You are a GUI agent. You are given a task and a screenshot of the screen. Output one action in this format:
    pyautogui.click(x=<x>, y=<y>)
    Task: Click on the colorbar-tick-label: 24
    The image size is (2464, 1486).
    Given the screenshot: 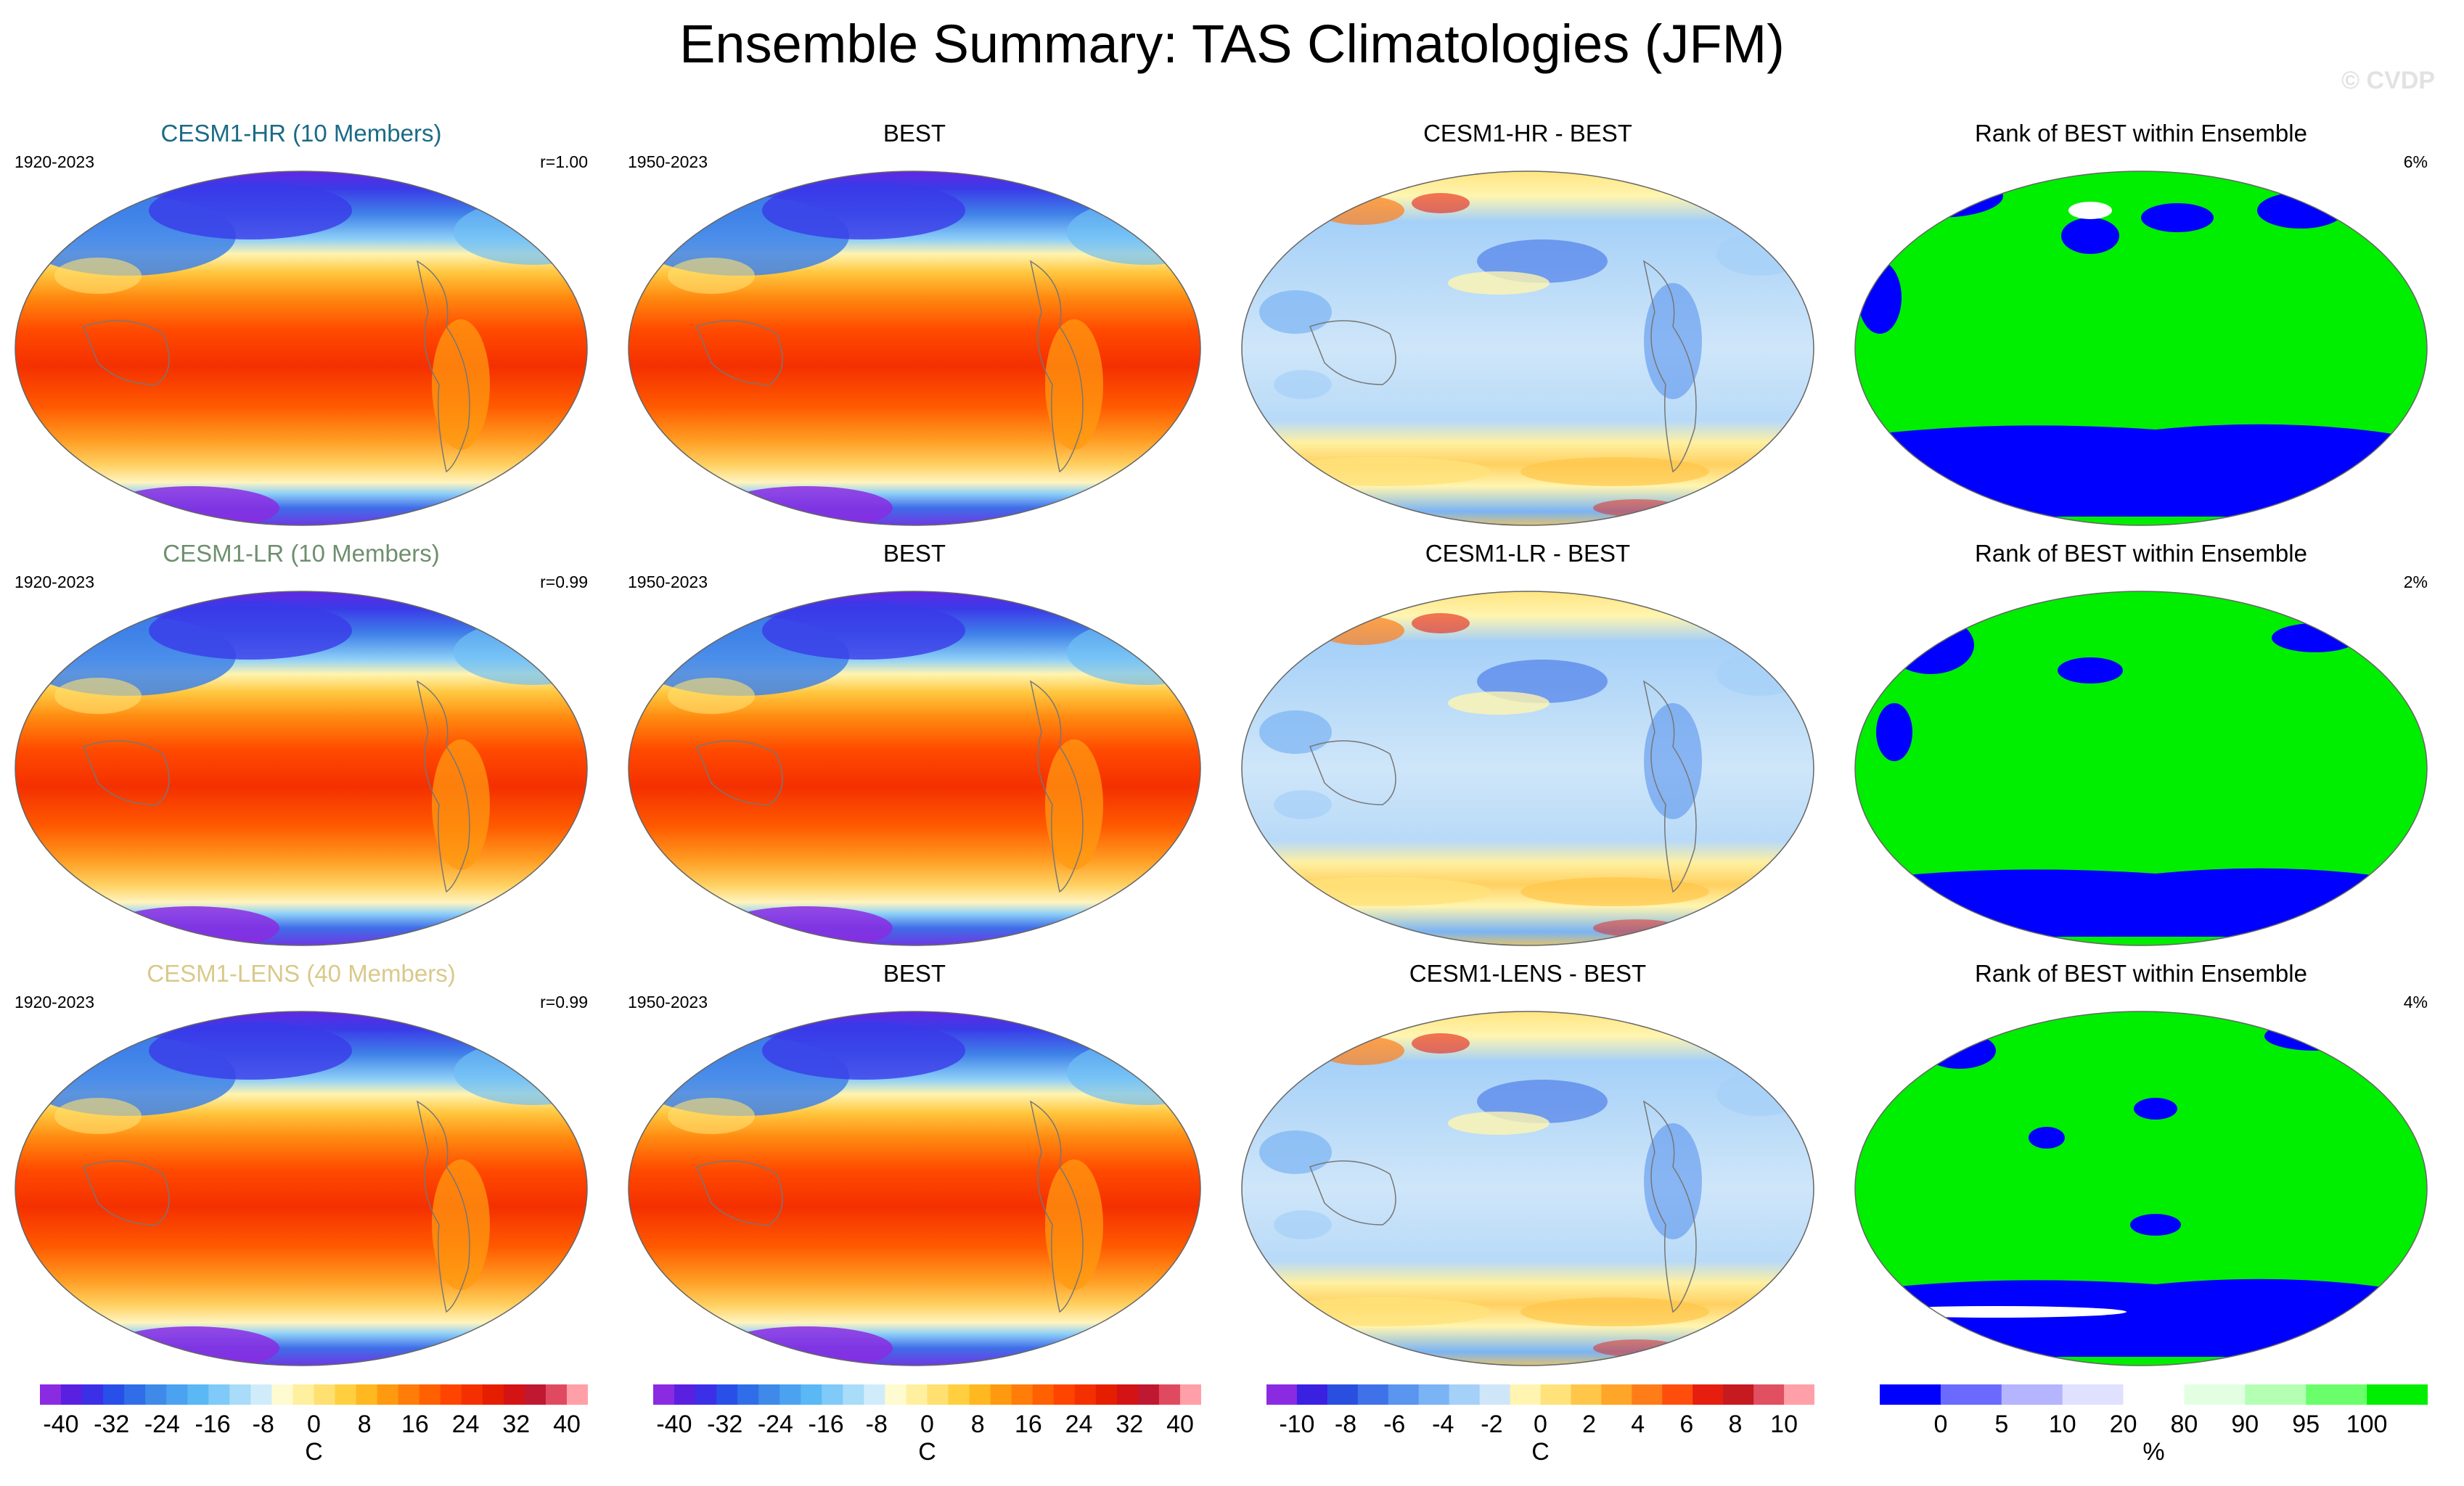 What is the action you would take?
    pyautogui.click(x=466, y=1424)
    